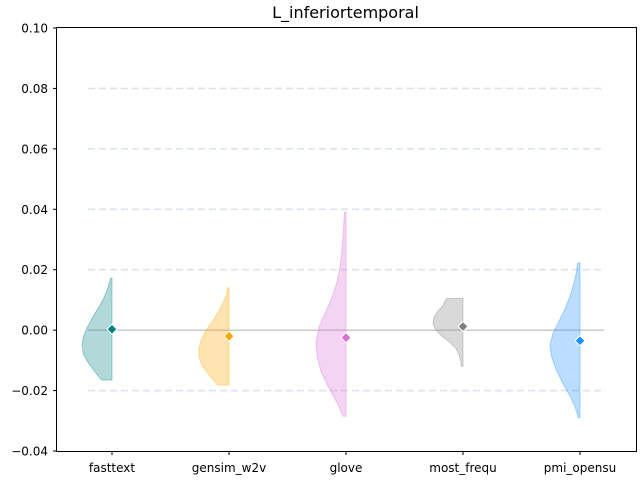 The height and width of the screenshot is (480, 640). I want to click on y-tick-label-7: 0.10, so click(34, 29).